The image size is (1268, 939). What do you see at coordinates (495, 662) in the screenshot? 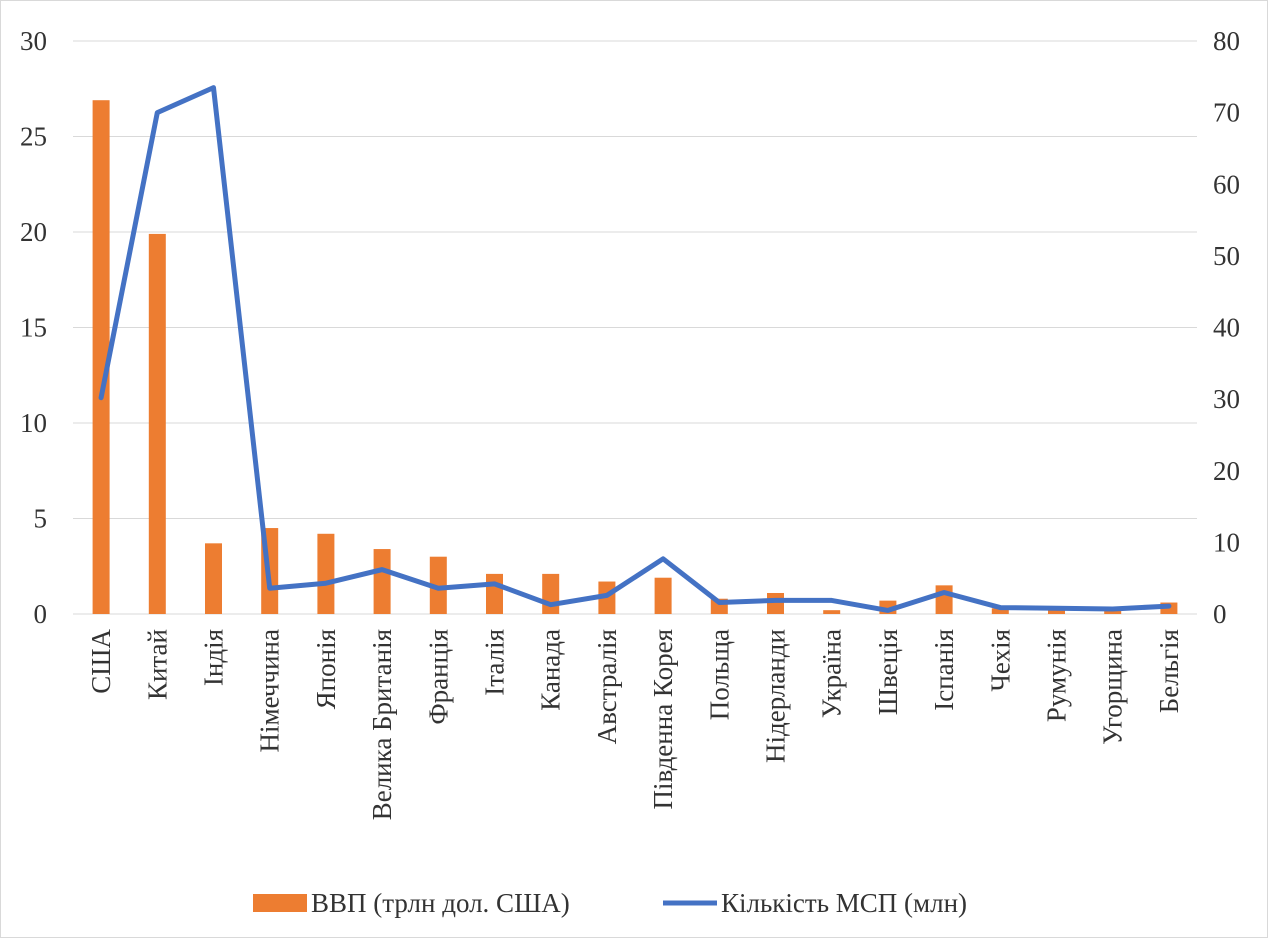
I see `category-label: Італія` at bounding box center [495, 662].